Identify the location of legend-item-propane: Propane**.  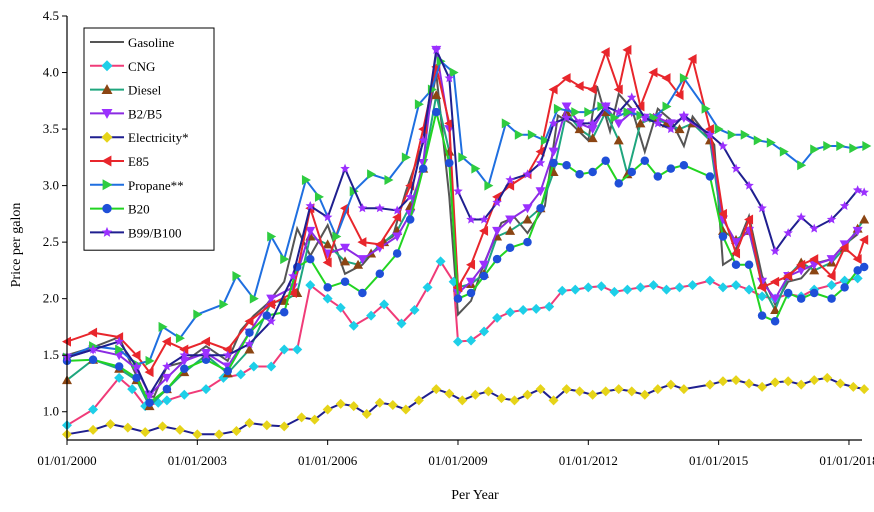
(137, 185).